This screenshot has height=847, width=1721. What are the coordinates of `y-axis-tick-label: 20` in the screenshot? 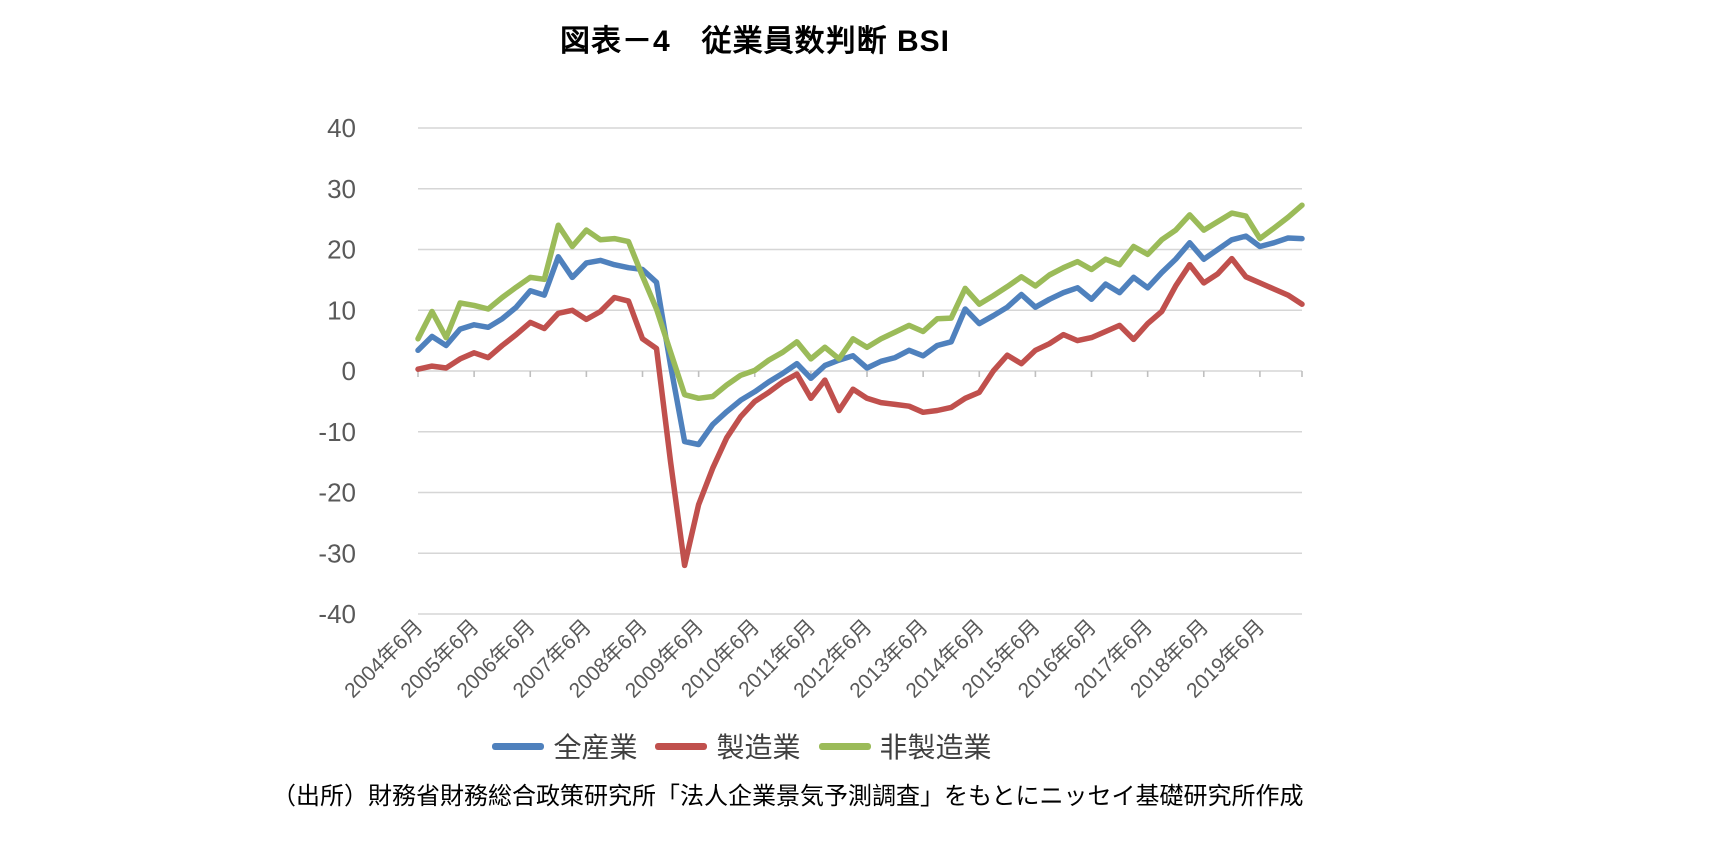 It's located at (341, 250).